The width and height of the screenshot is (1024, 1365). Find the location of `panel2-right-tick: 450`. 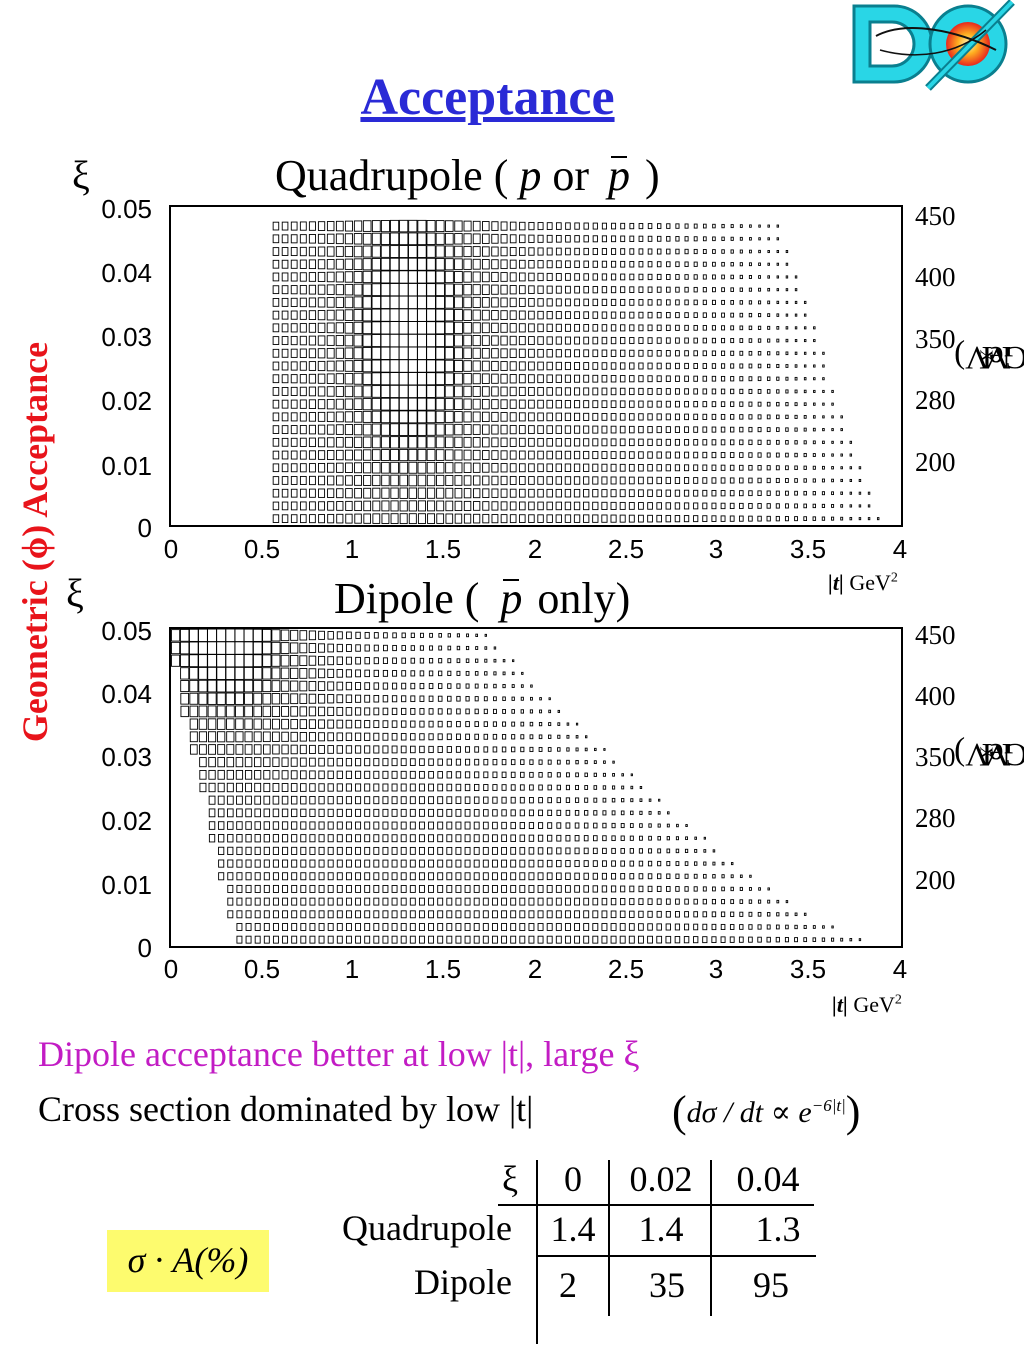

panel2-right-tick: 450 is located at coordinates (935, 635).